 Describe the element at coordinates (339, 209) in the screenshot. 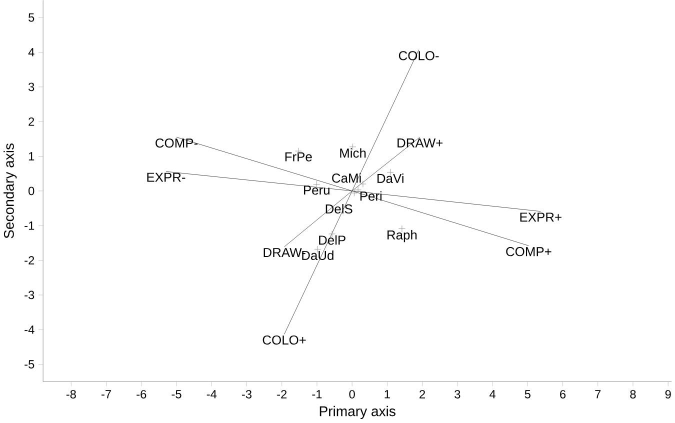

I see `annotation: DelS` at that location.